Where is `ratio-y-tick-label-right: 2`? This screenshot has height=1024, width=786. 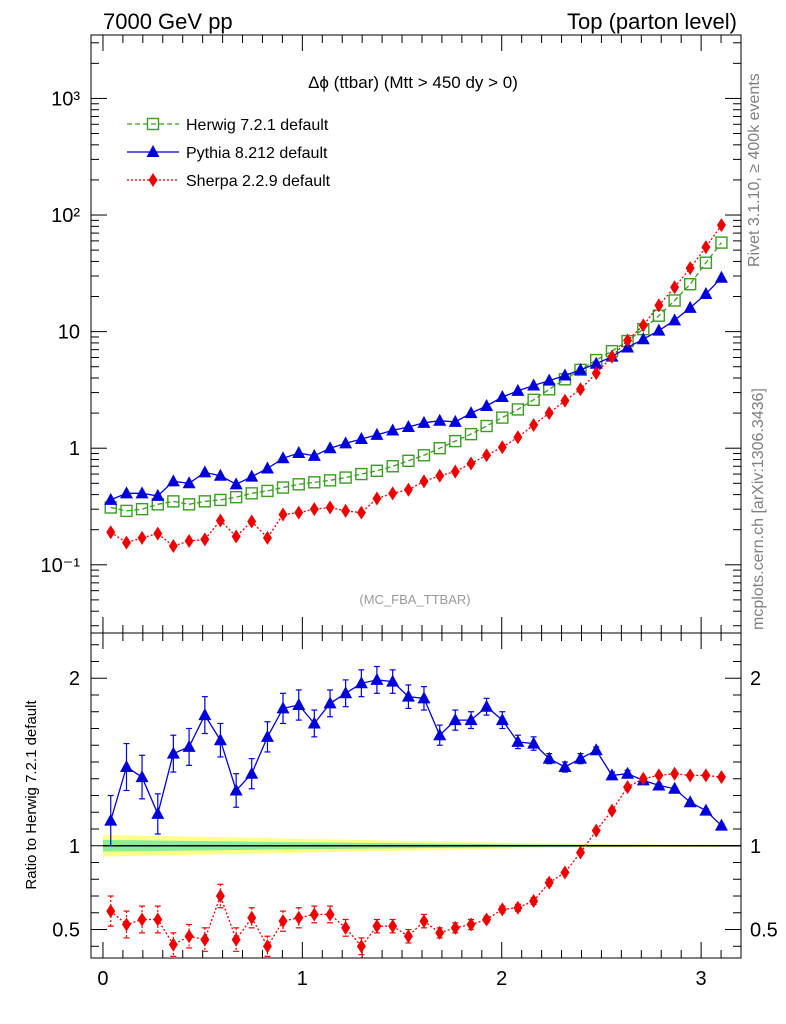
ratio-y-tick-label-right: 2 is located at coordinates (755, 679).